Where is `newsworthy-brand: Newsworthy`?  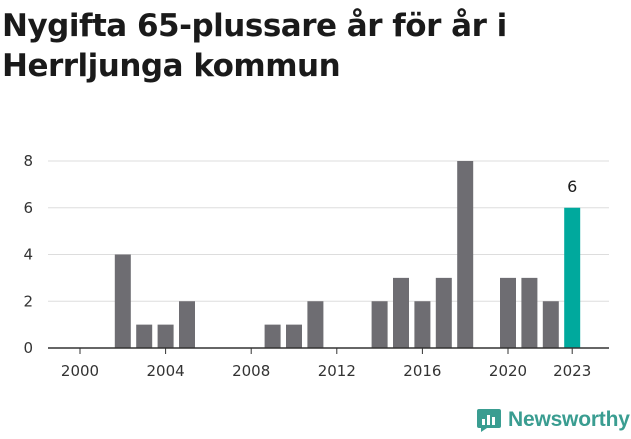 newsworthy-brand: Newsworthy is located at coordinates (553, 420).